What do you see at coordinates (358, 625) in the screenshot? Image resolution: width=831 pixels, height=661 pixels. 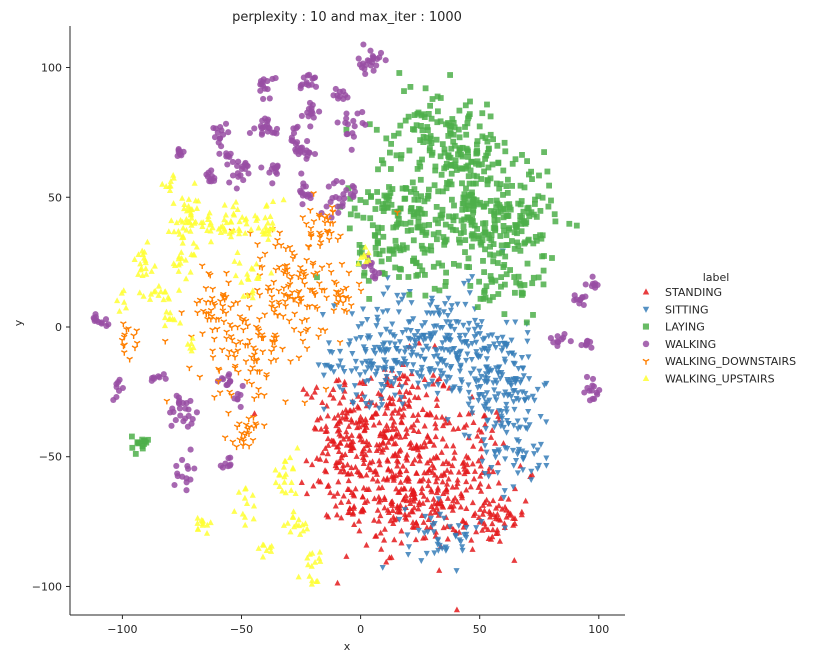 I see `x-axis-ticks: −100 −50 0 50 100` at bounding box center [358, 625].